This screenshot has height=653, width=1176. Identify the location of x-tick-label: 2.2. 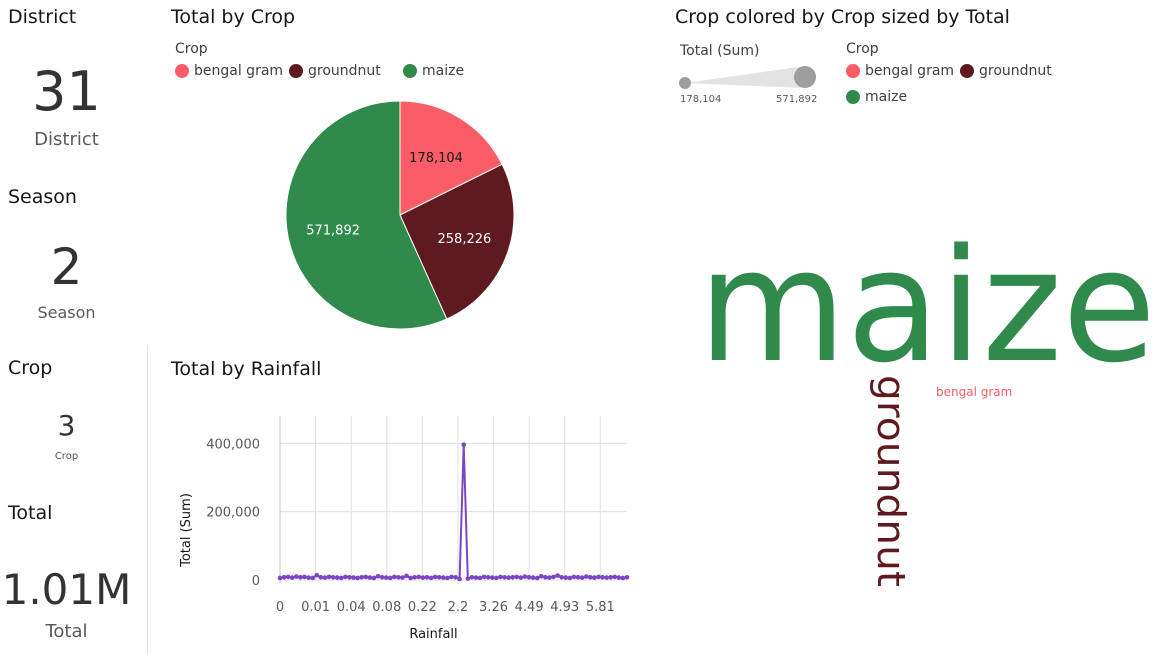
(458, 607).